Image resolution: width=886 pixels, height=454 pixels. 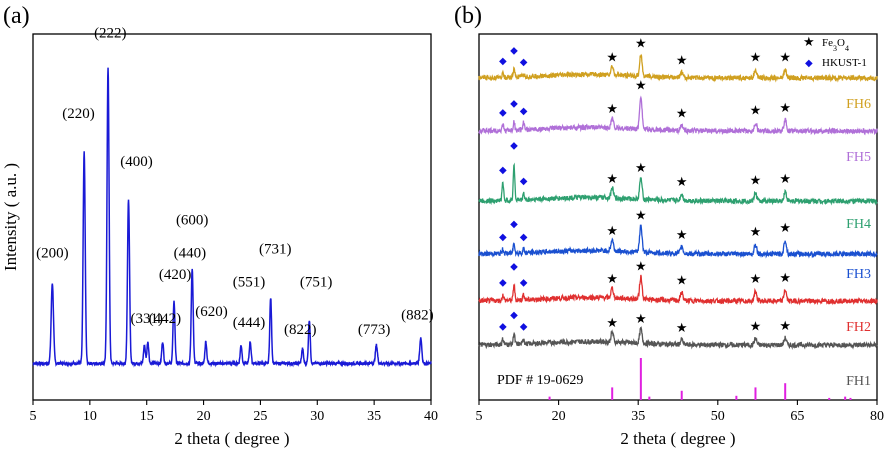 I want to click on hkl-label: (600), so click(x=192, y=220).